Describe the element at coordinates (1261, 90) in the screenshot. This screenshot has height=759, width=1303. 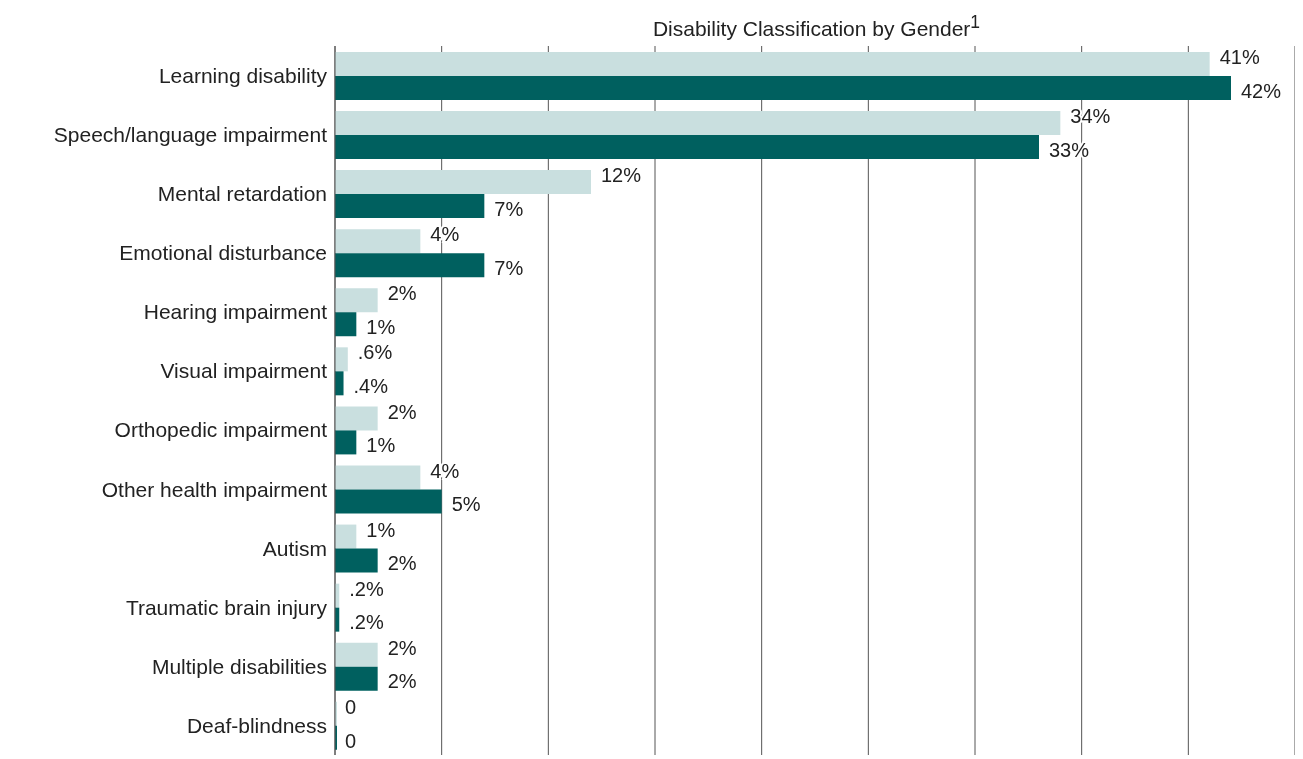
I see `data-label: 42%` at that location.